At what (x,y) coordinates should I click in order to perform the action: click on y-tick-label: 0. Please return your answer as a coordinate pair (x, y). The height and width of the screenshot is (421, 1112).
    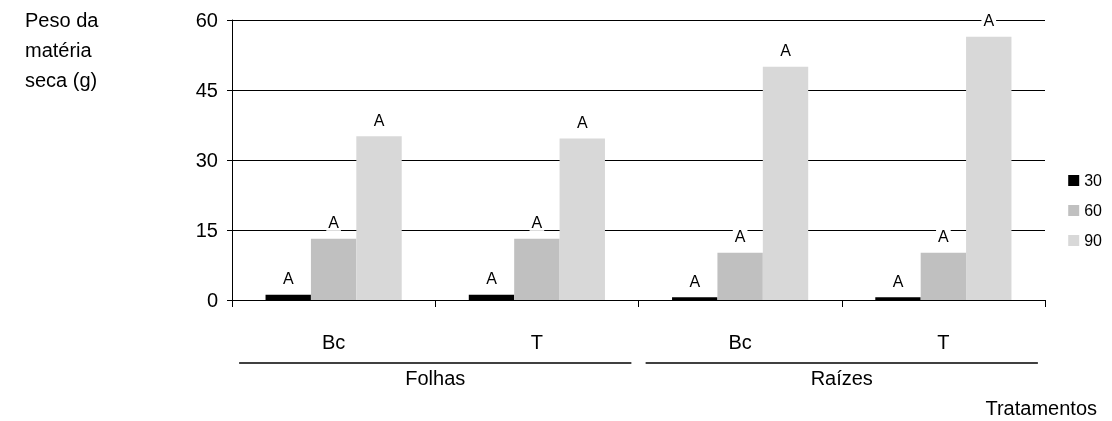
    Looking at the image, I should click on (212, 300).